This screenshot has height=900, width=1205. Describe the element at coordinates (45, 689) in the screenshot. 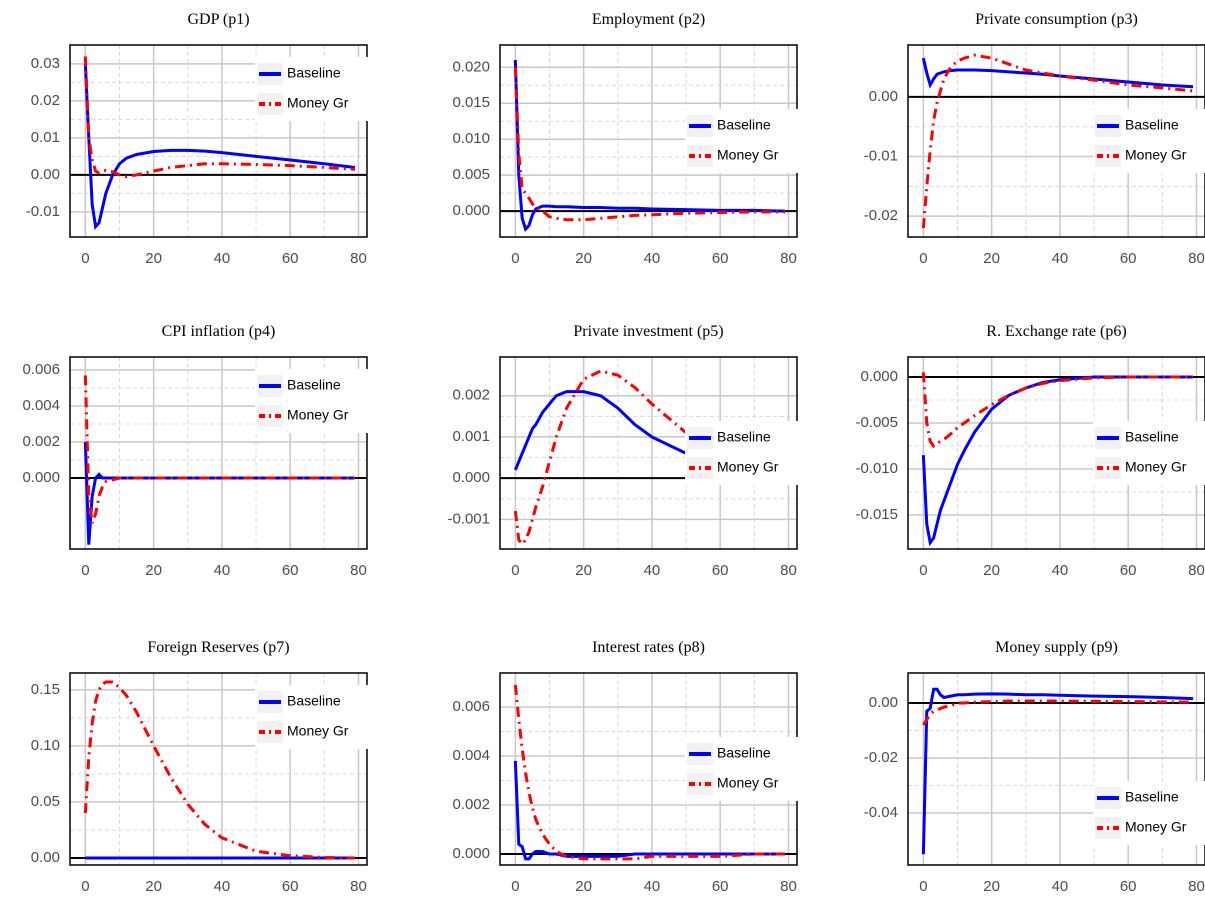

I see `y-tick-label: 0.15` at that location.